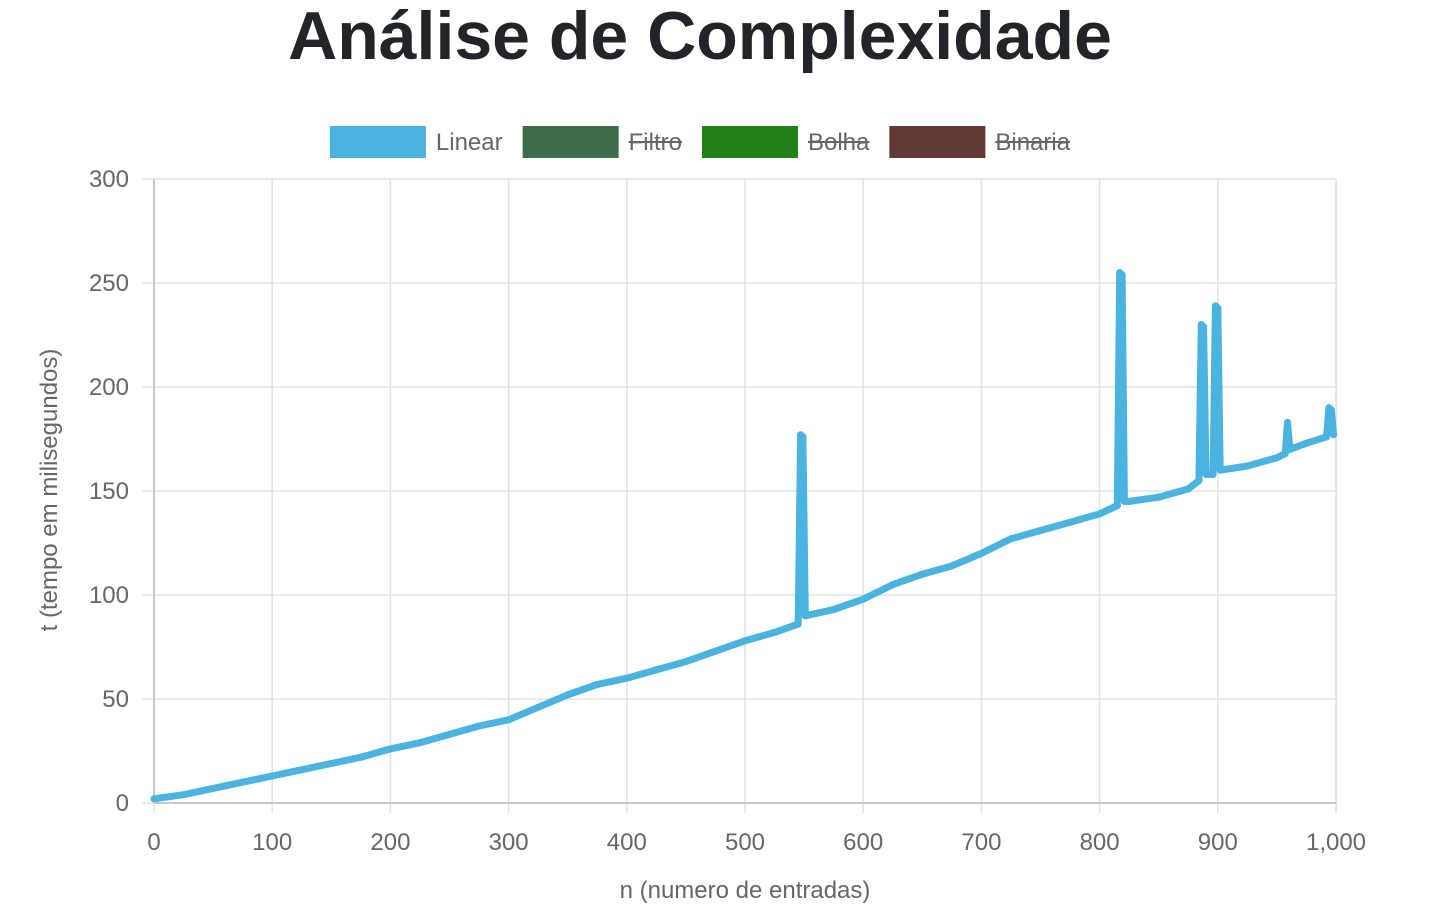  What do you see at coordinates (109, 283) in the screenshot?
I see `y-tick-label: 250` at bounding box center [109, 283].